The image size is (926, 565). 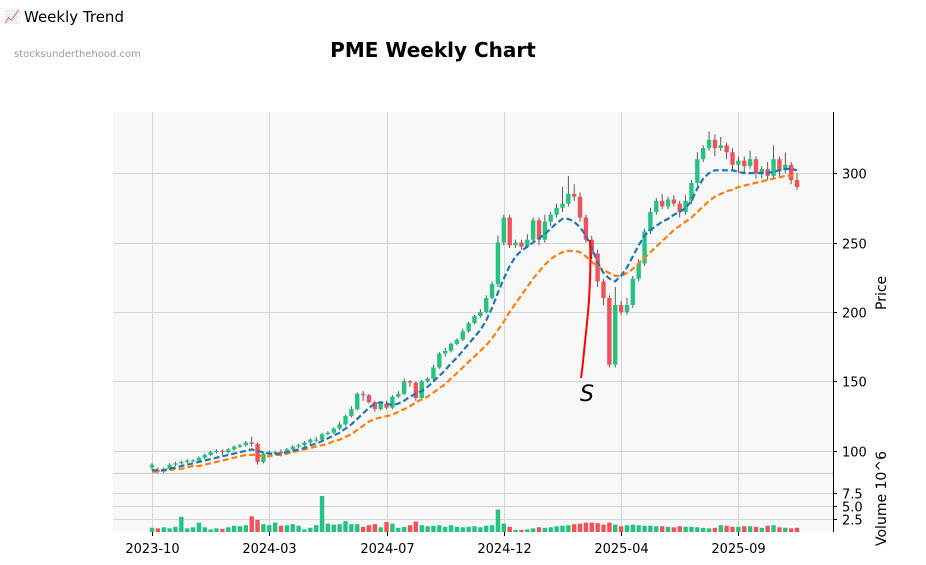 What do you see at coordinates (852, 495) in the screenshot?
I see `volume-tick-label: 7.5` at bounding box center [852, 495].